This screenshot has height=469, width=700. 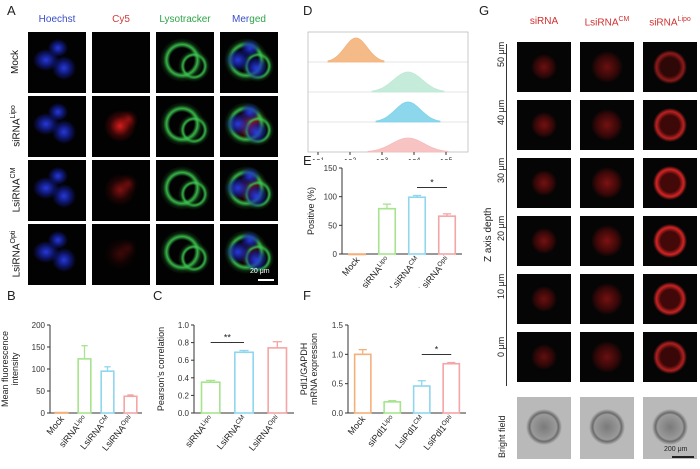 What do you see at coordinates (338, 325) in the screenshot?
I see `y-tick-label: 1.5` at bounding box center [338, 325].